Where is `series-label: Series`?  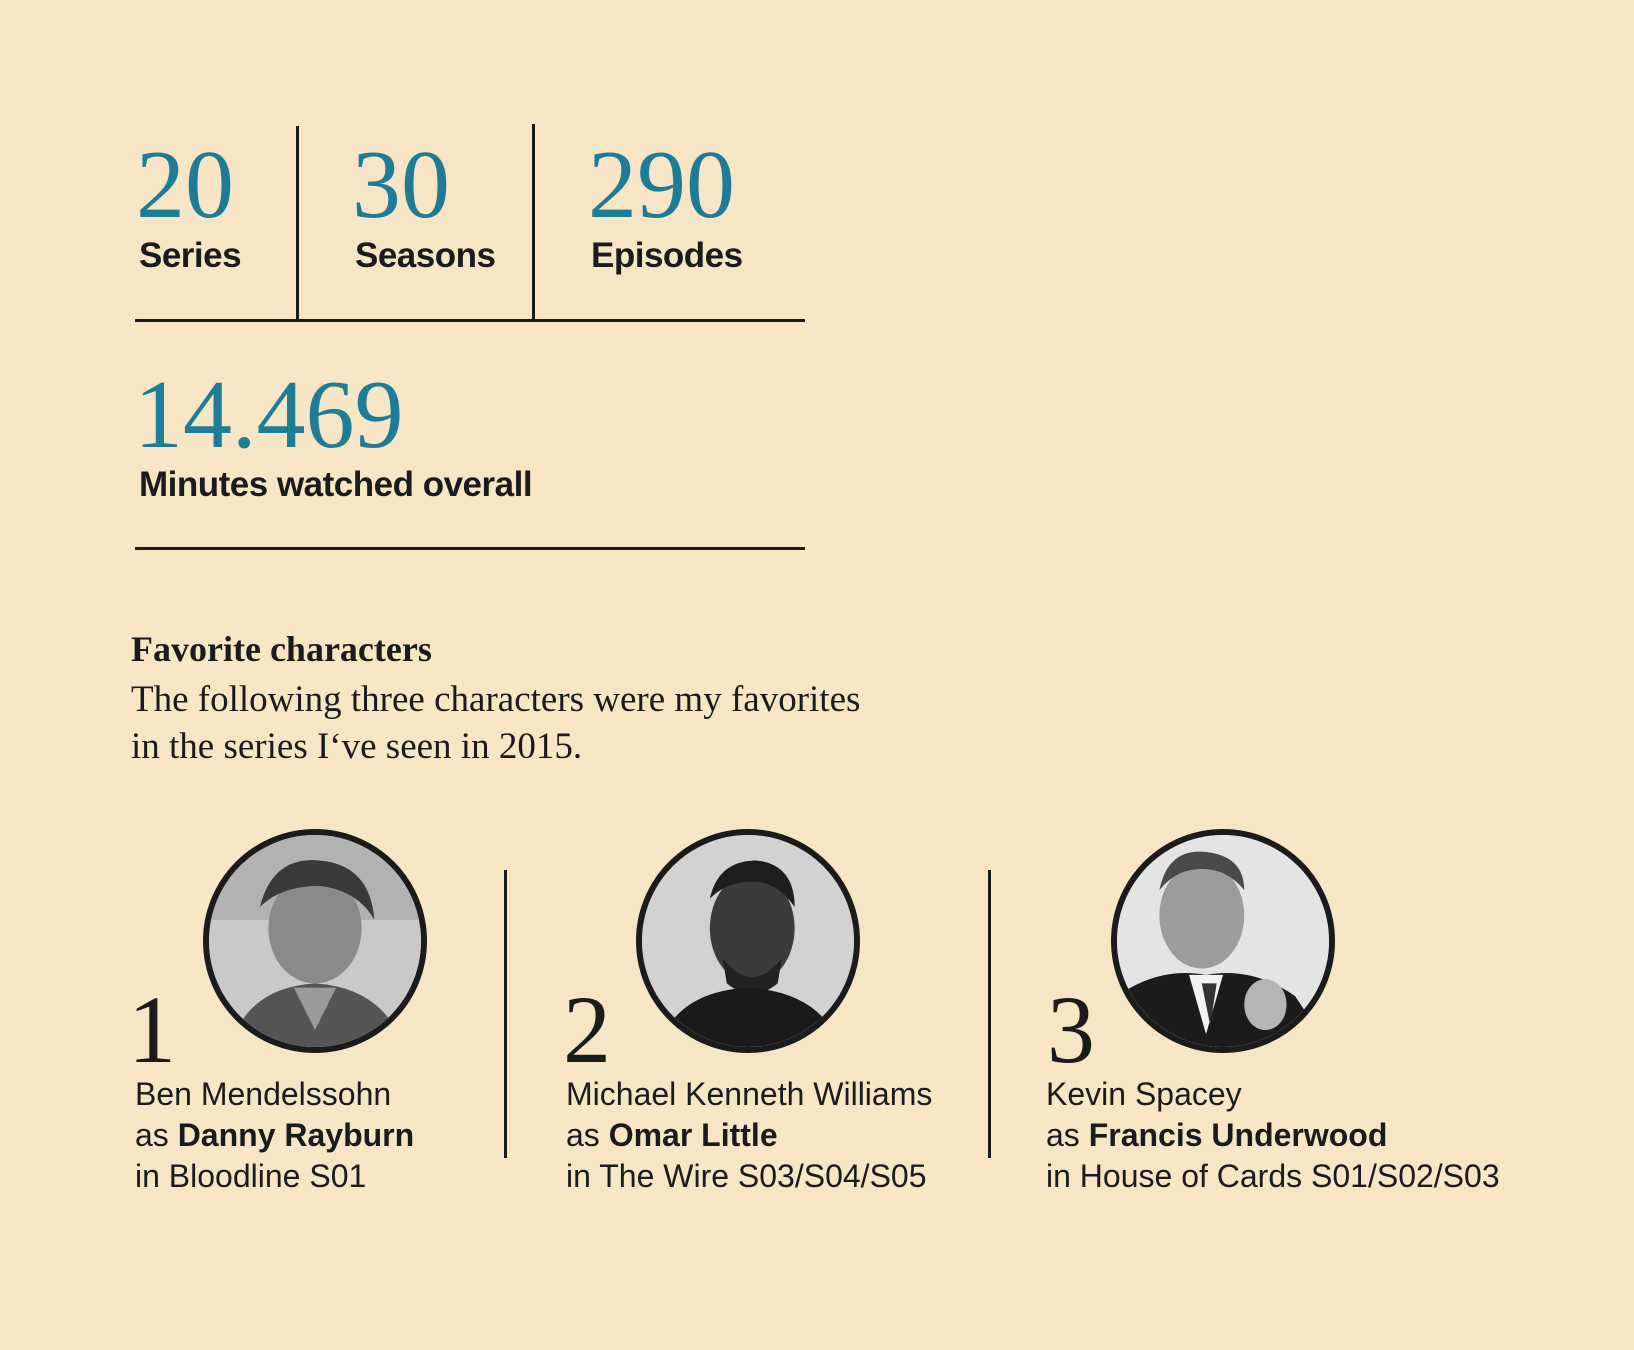 series-label: Series is located at coordinates (190, 255).